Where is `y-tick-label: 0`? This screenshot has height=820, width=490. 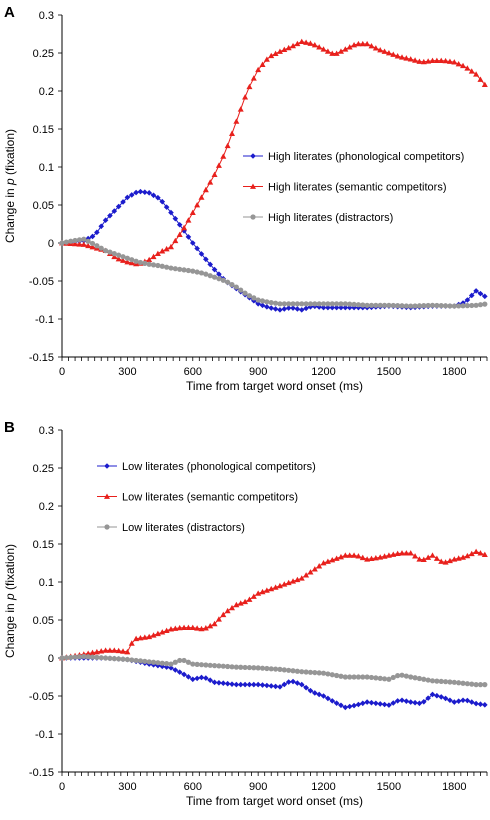
y-tick-label: 0 is located at coordinates (51, 659).